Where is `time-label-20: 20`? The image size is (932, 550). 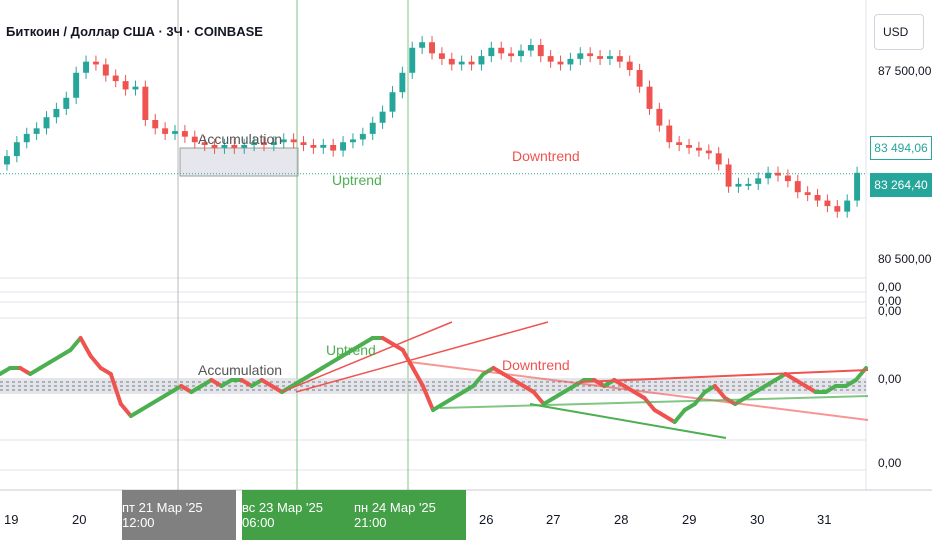
time-label-20: 20 is located at coordinates (79, 519).